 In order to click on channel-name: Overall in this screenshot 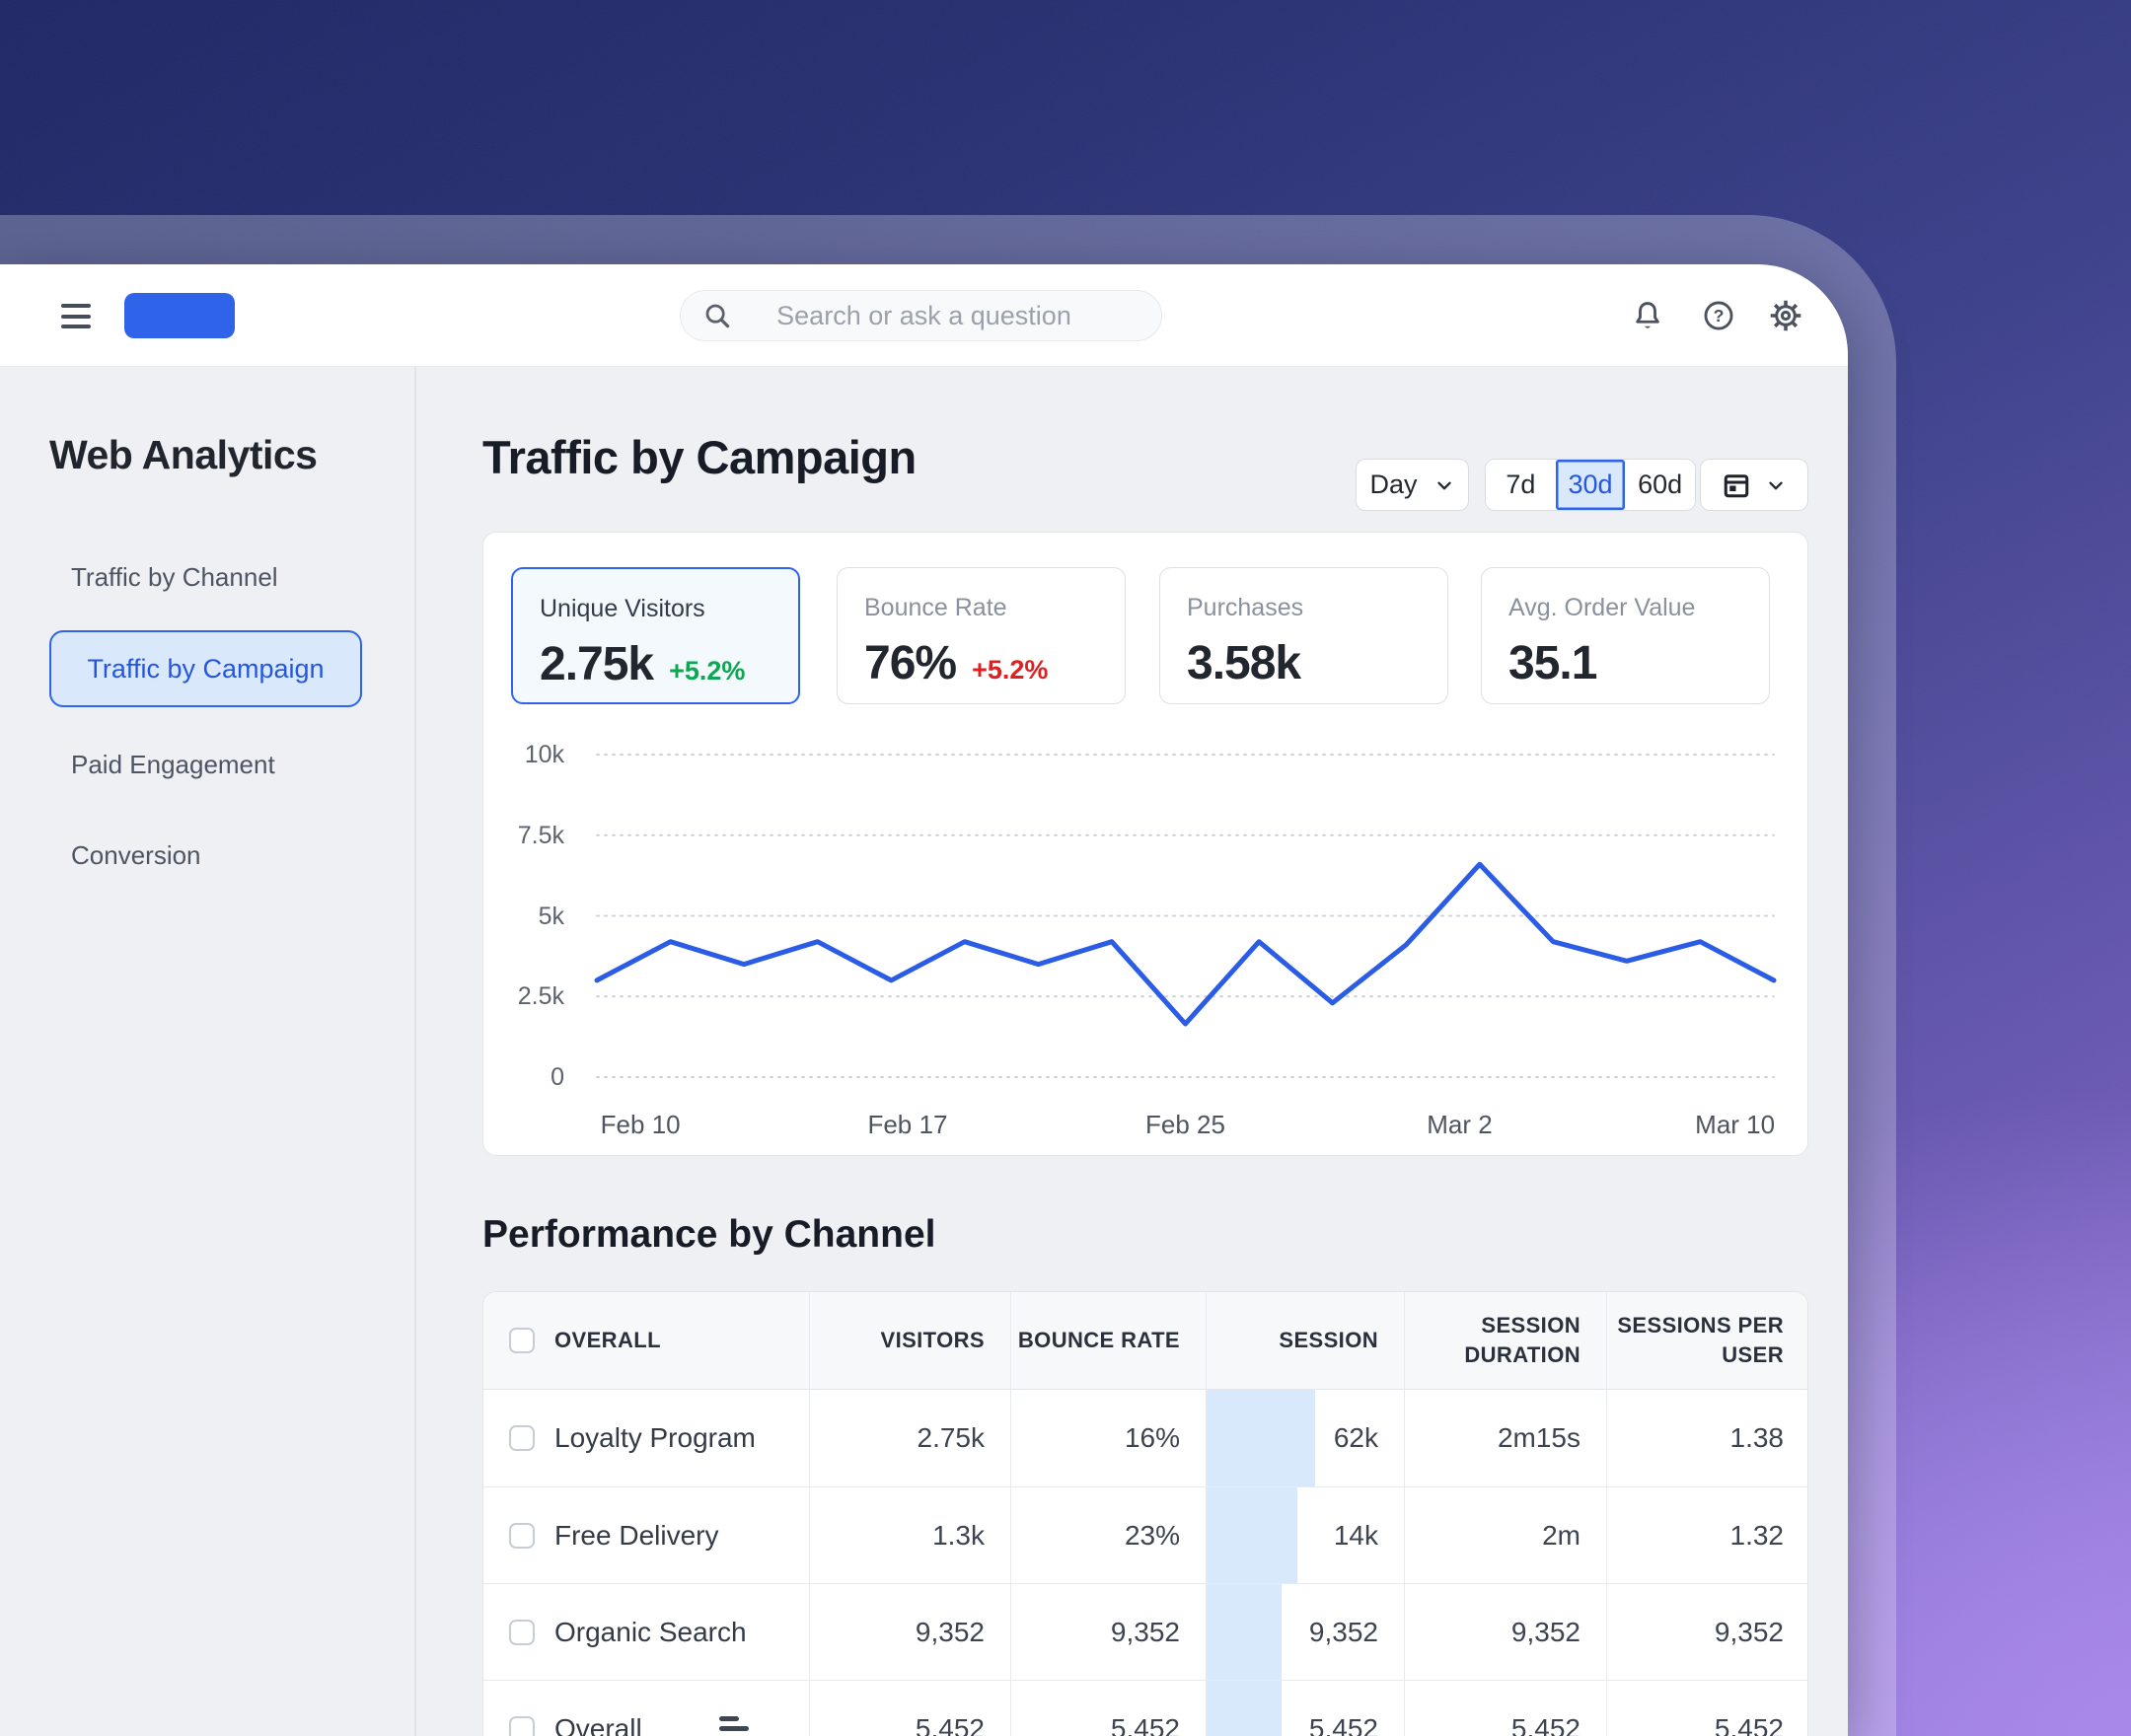, I will do `click(598, 1724)`.